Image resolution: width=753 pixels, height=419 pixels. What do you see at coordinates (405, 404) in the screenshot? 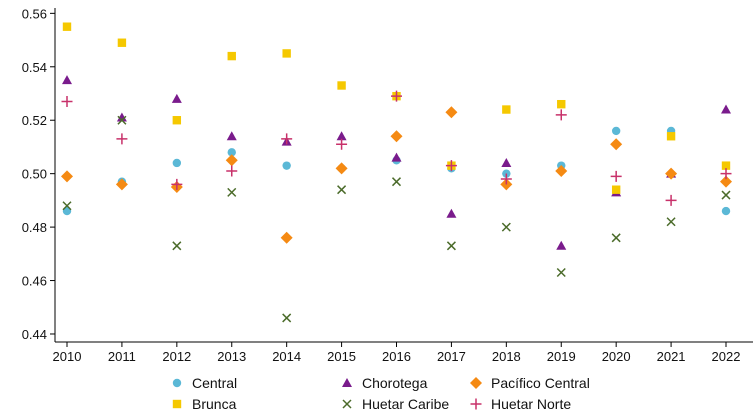
I see `legend-label: Huetar Caribe` at bounding box center [405, 404].